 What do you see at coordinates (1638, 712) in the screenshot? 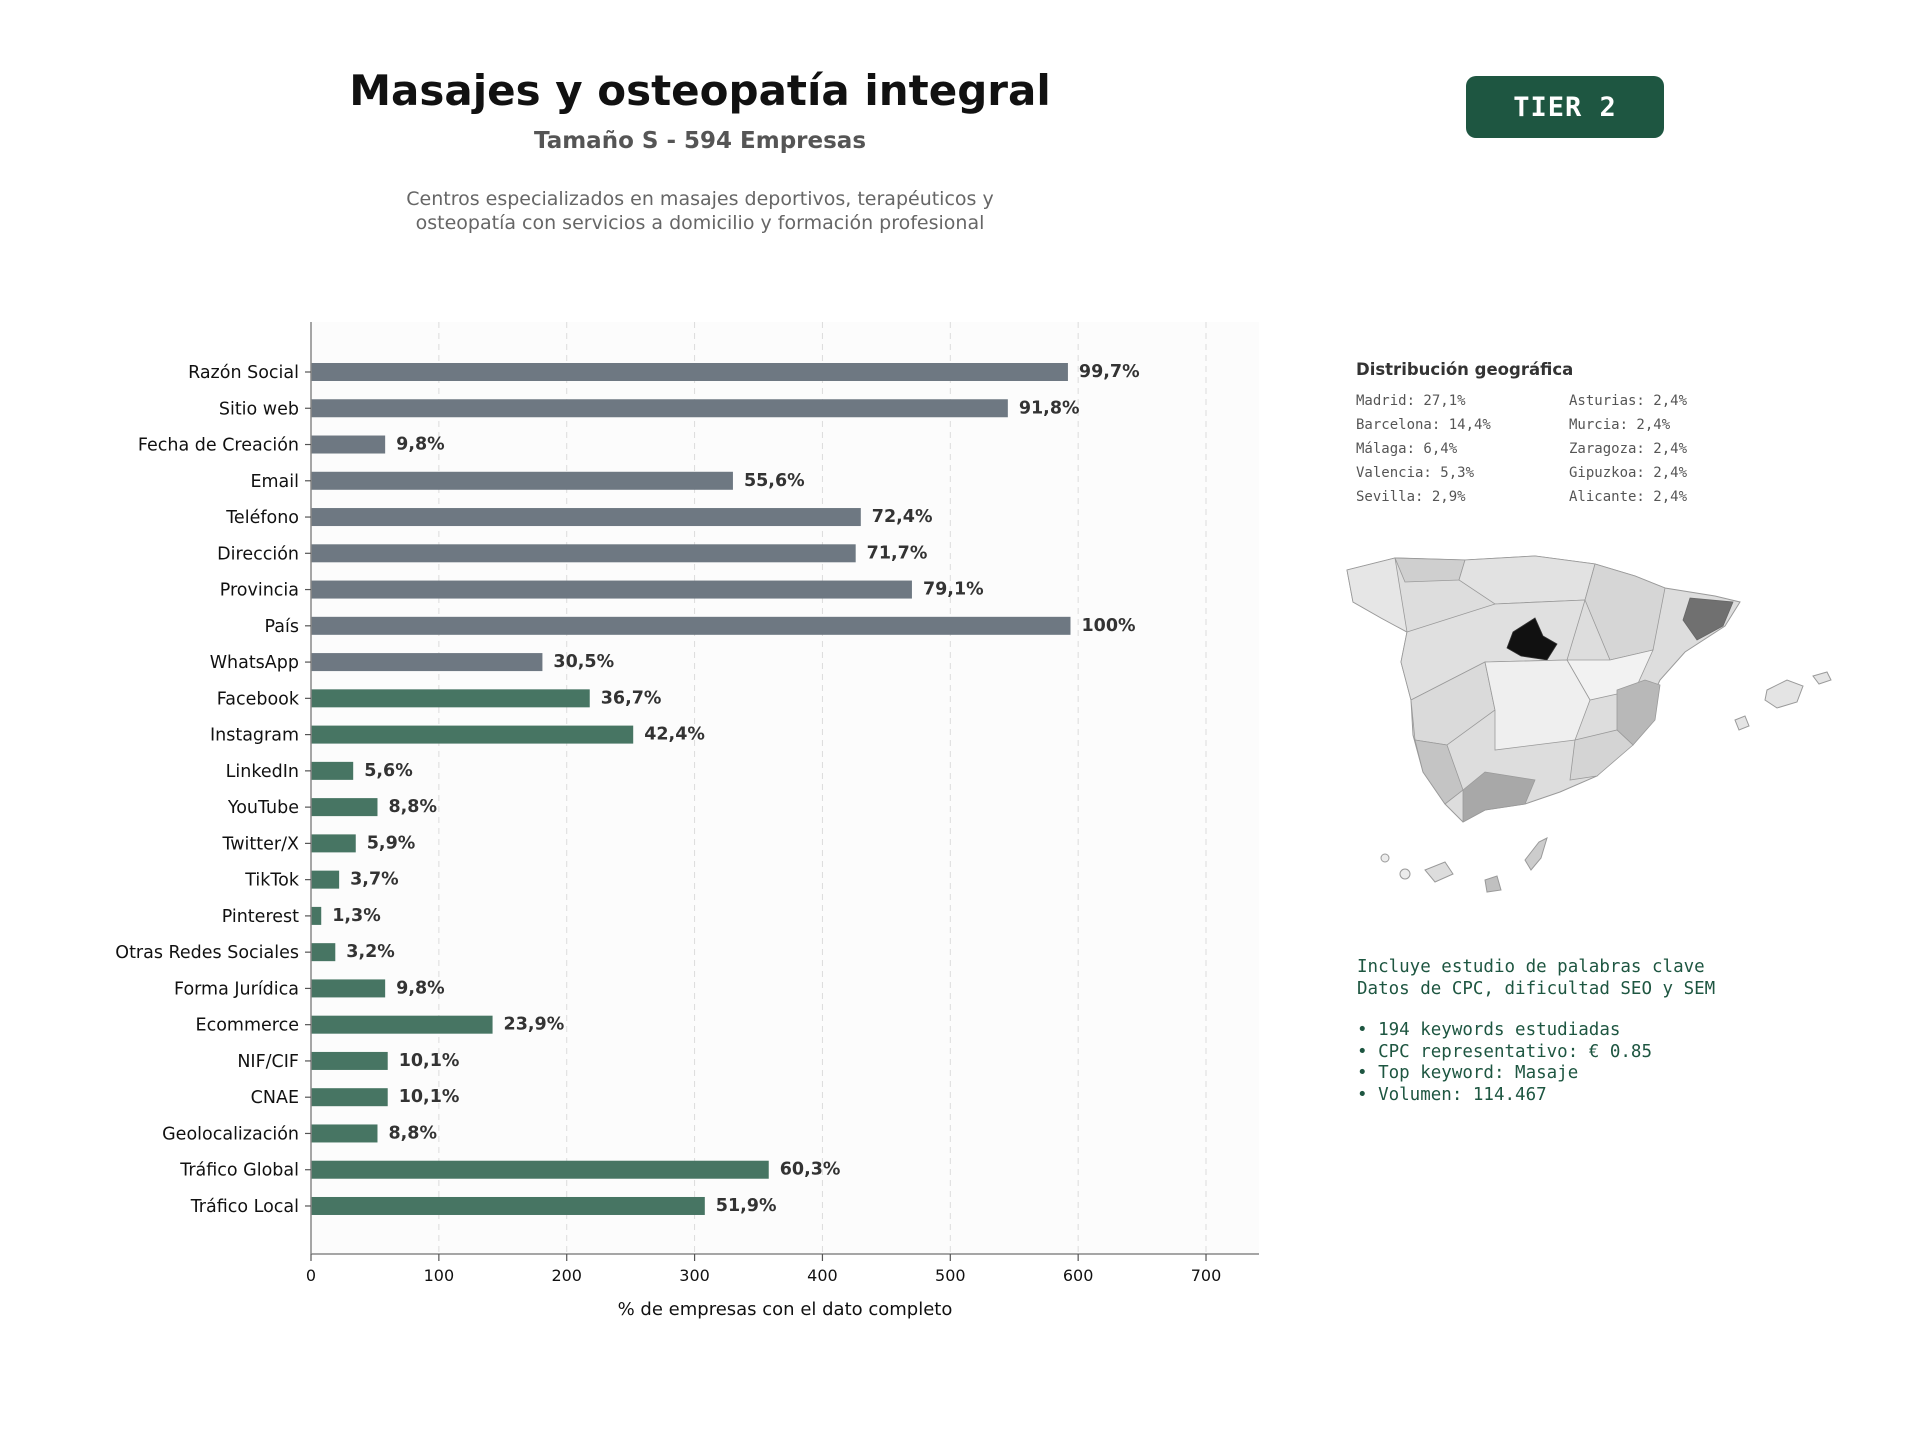
I see `map-region-valencia` at bounding box center [1638, 712].